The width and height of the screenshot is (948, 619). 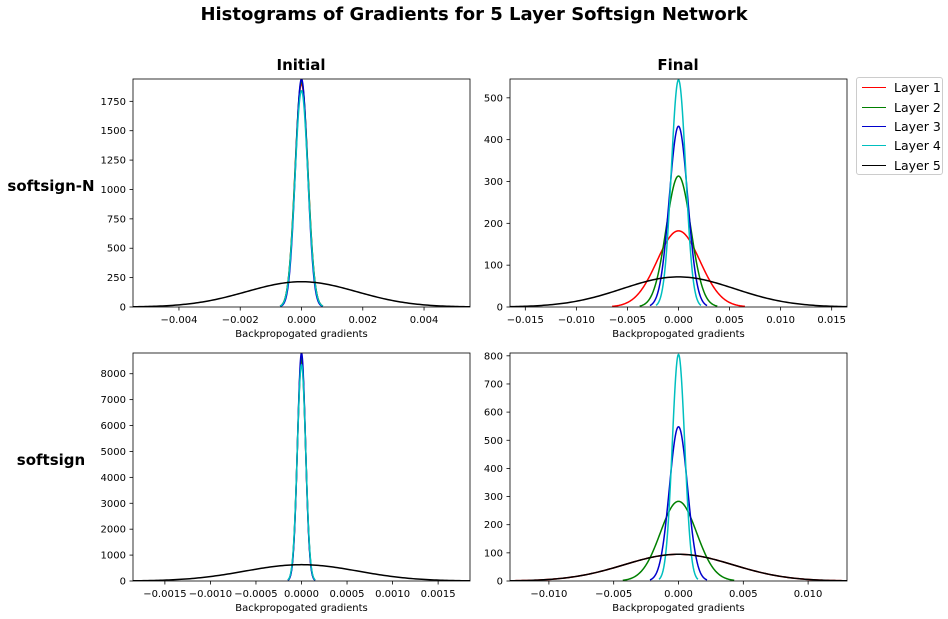 What do you see at coordinates (424, 320) in the screenshot?
I see `x-tick-label: 0.004` at bounding box center [424, 320].